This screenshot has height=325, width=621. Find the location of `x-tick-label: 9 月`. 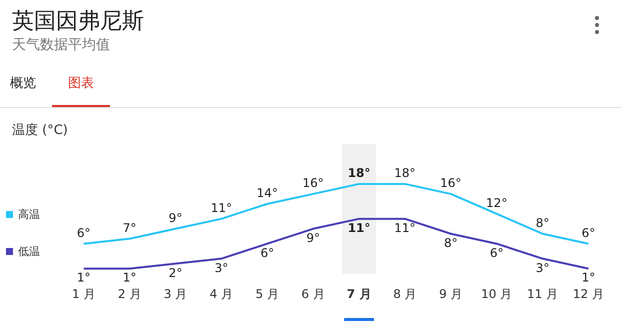

x-tick-label: 9 月 is located at coordinates (451, 293).